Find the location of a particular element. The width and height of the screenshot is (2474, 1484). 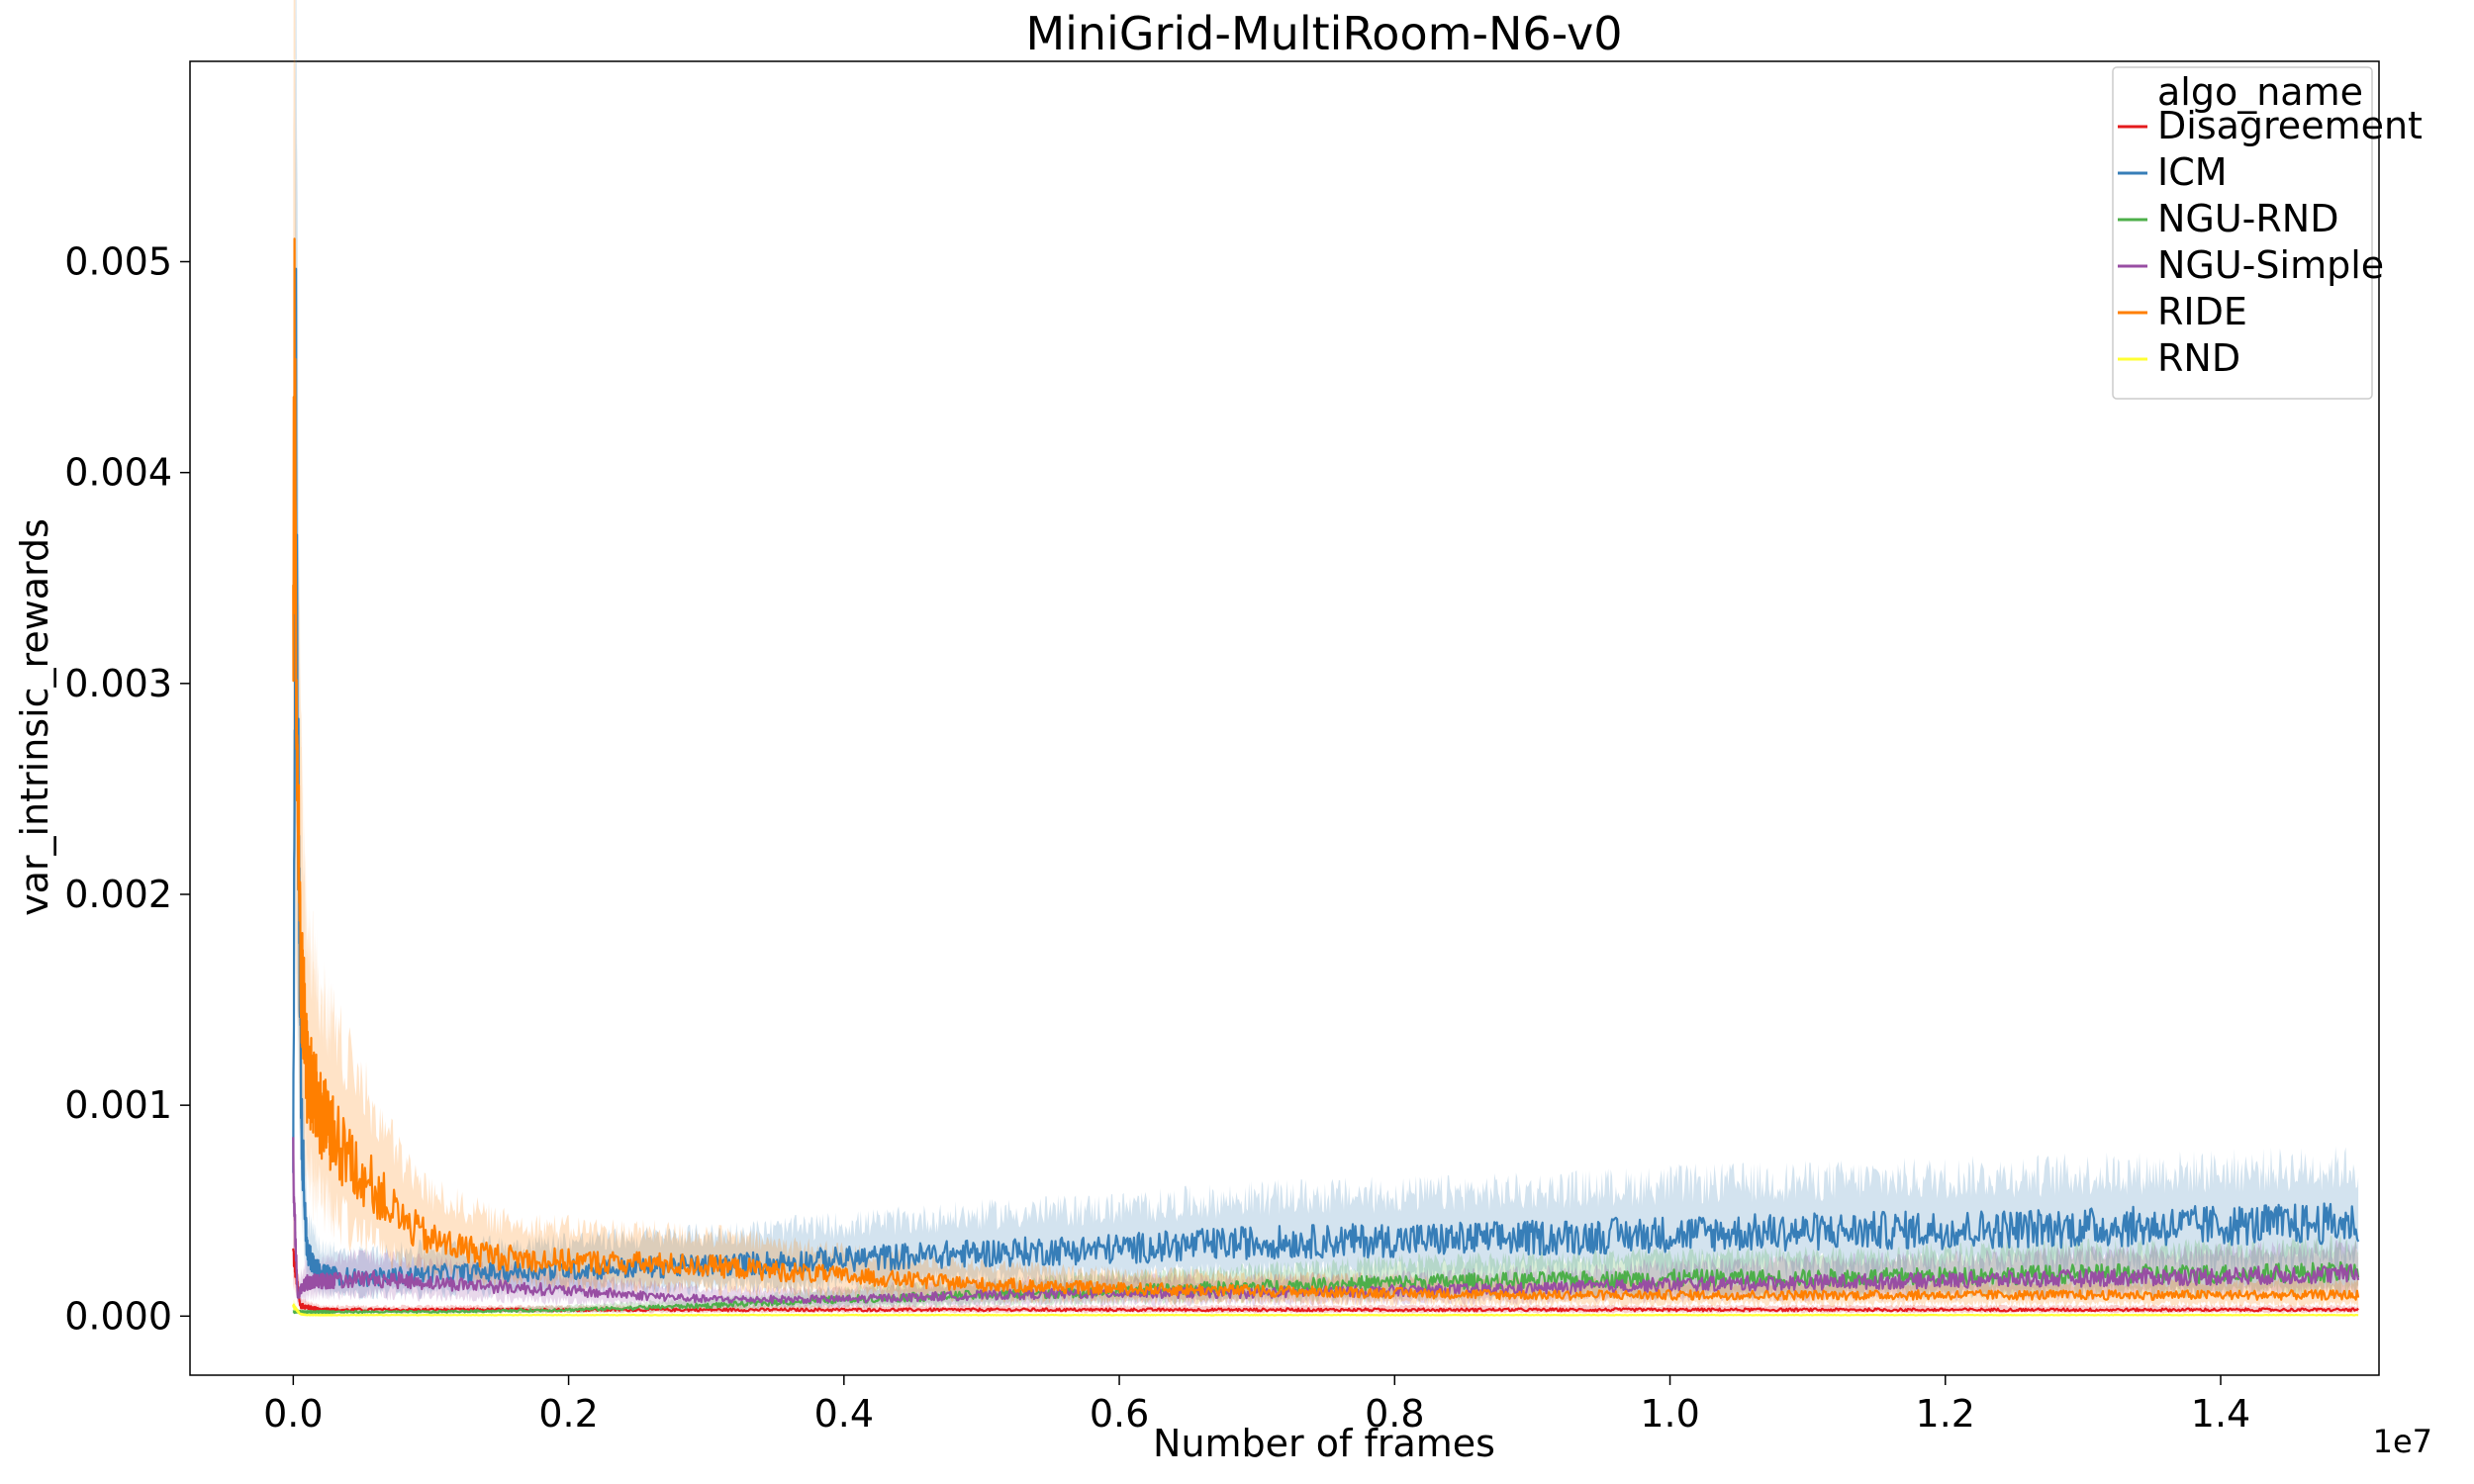

legend-label-rnd: RND is located at coordinates (2199, 358).